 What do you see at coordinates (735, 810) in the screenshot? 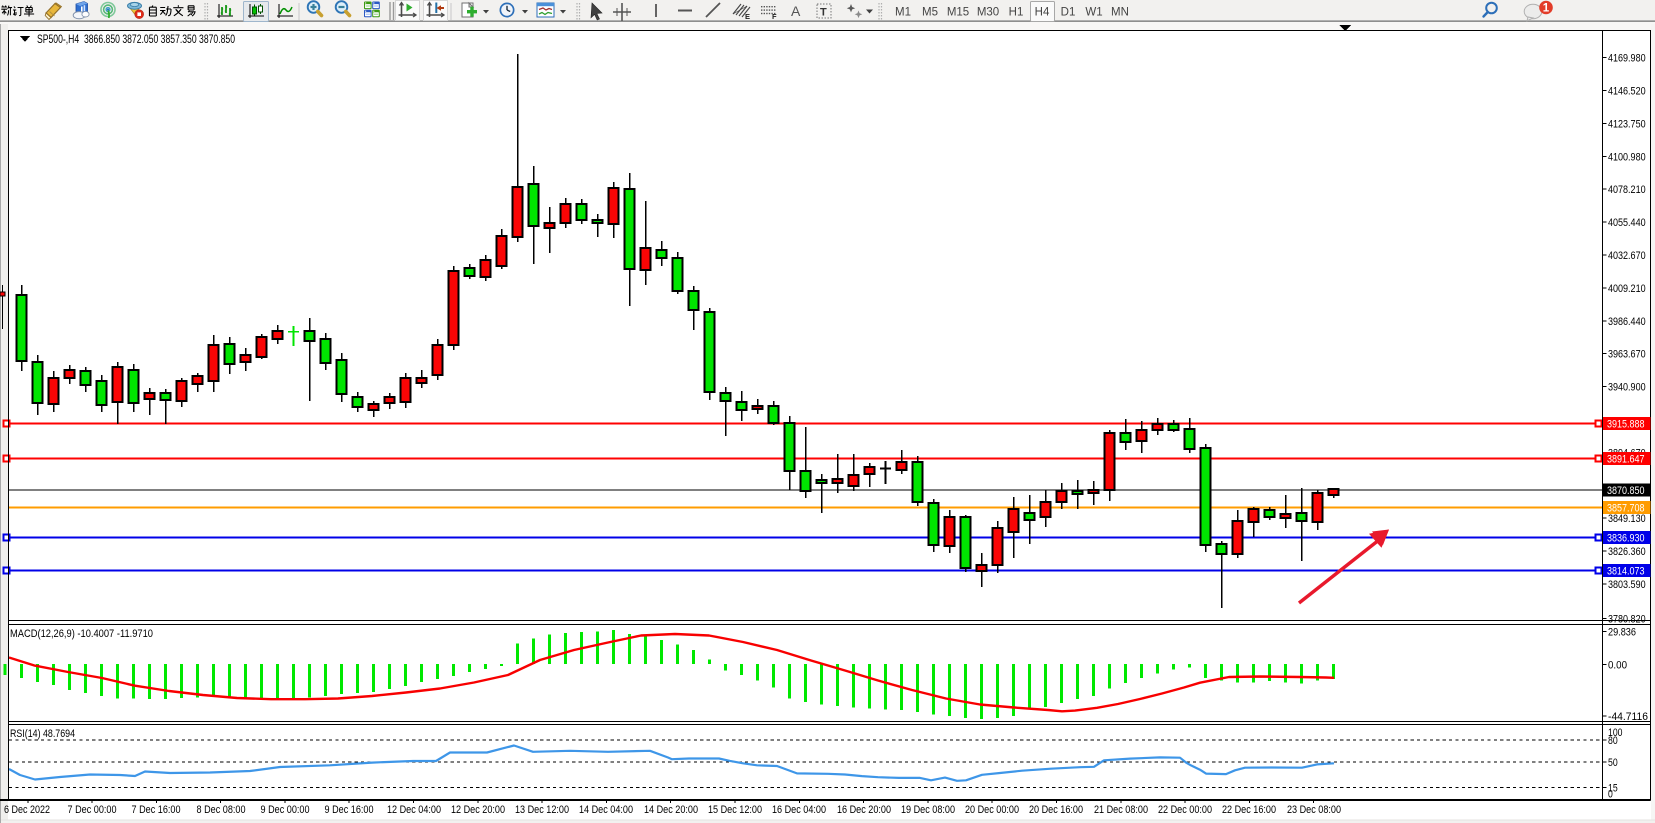
I see `svg-text: 15 Dec 12:00` at bounding box center [735, 810].